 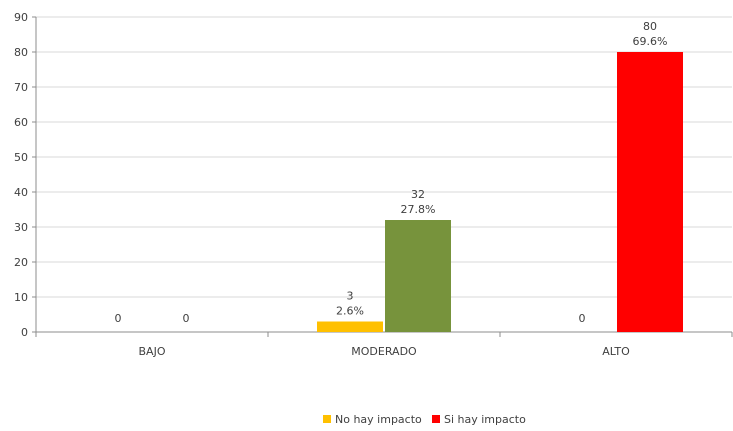 What do you see at coordinates (650, 41) in the screenshot?
I see `data-label-percent: 69.6%` at bounding box center [650, 41].